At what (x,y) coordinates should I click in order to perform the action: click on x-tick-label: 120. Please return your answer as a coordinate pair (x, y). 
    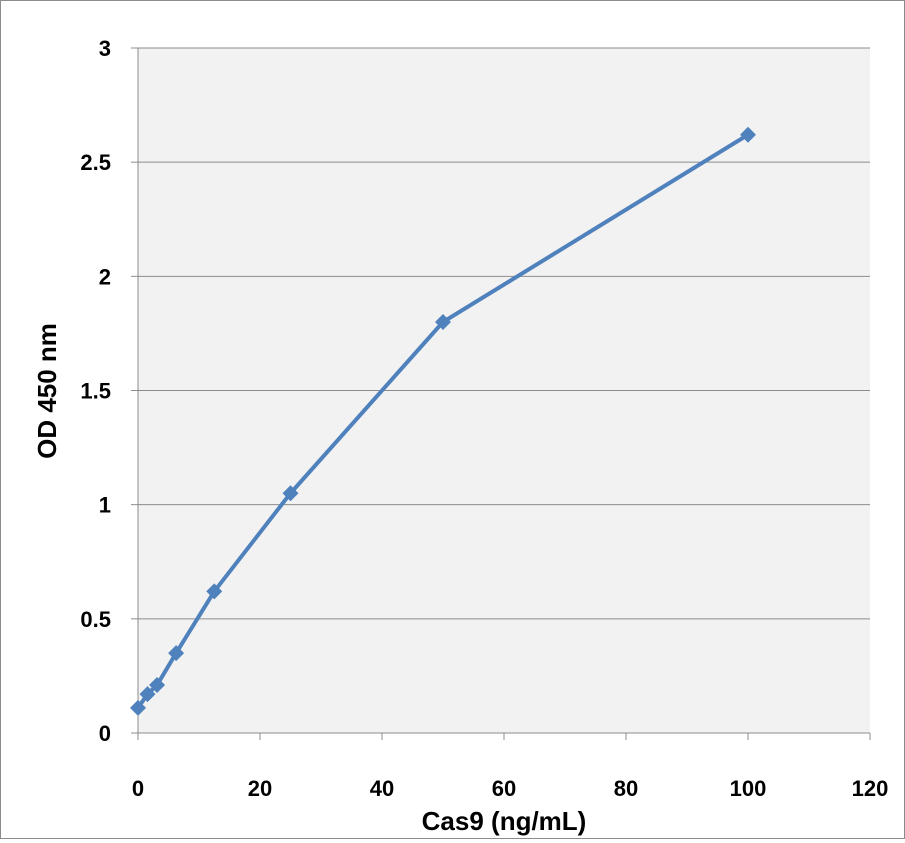
    Looking at the image, I should click on (870, 788).